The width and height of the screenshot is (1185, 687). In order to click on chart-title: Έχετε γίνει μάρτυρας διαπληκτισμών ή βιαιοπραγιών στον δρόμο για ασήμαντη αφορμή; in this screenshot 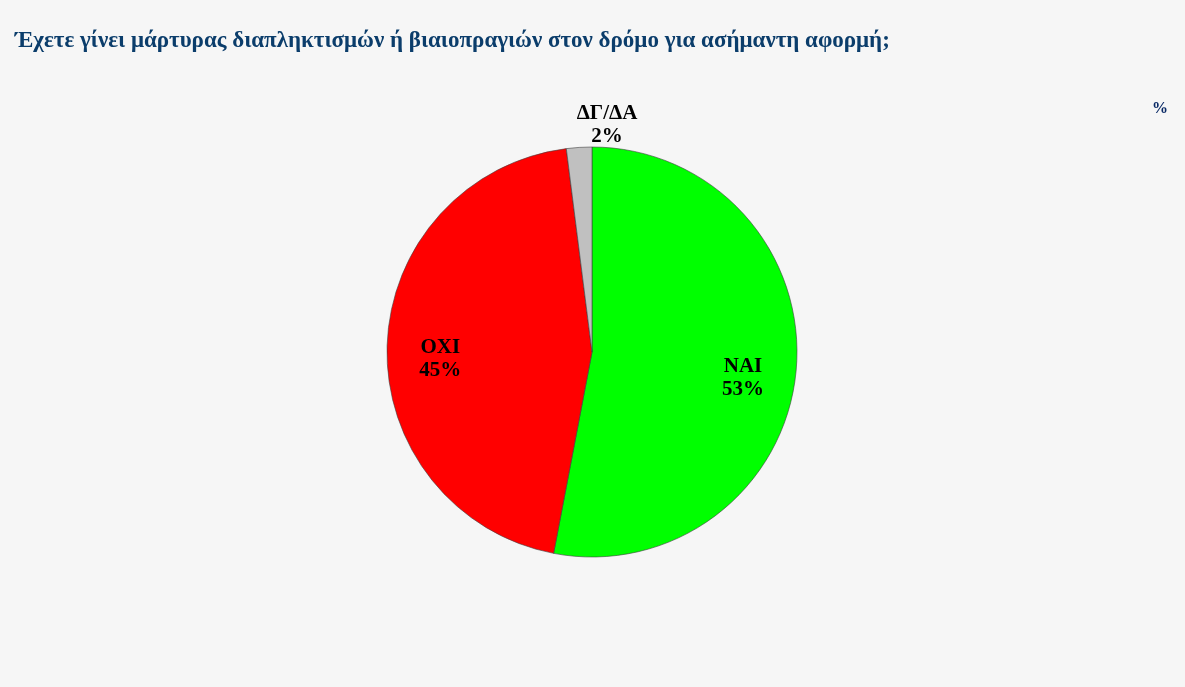, I will do `click(452, 39)`.